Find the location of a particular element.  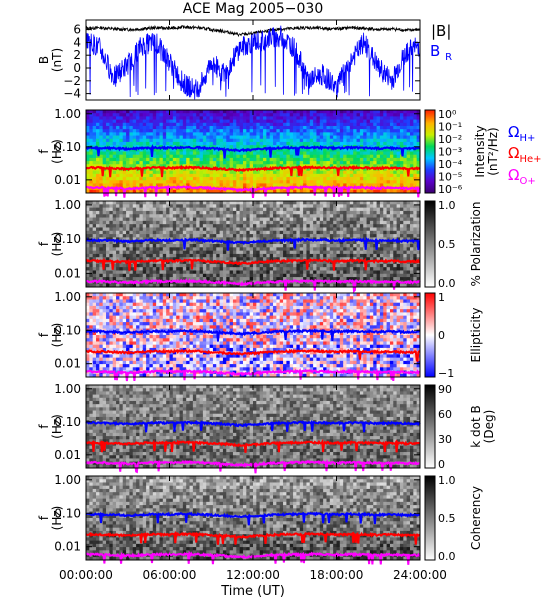

y-axis-label-0-0: B is located at coordinates (44, 60).